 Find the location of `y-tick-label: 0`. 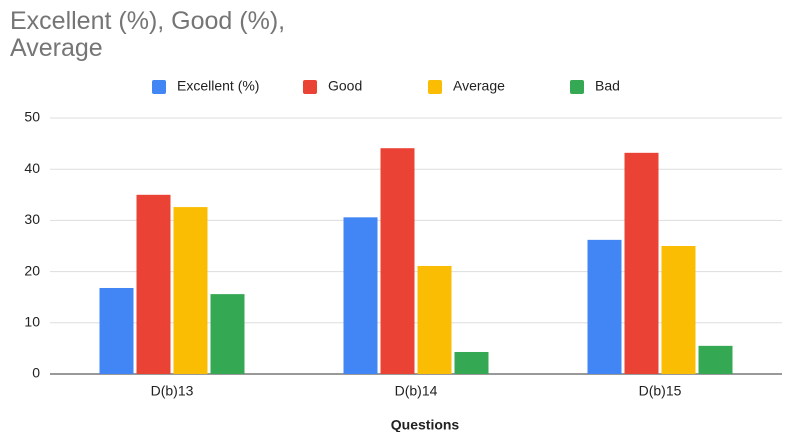

y-tick-label: 0 is located at coordinates (36, 373).